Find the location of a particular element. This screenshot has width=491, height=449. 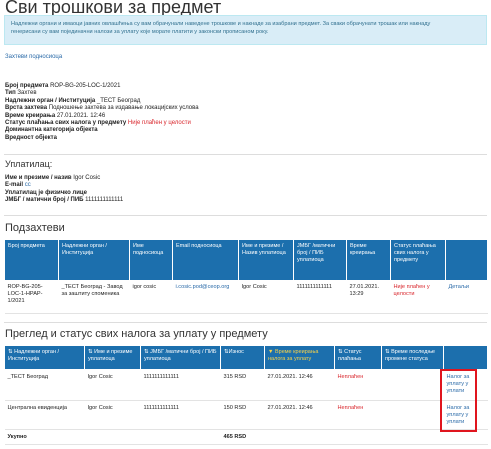

column-header: Име подносиоца is located at coordinates (151, 260).